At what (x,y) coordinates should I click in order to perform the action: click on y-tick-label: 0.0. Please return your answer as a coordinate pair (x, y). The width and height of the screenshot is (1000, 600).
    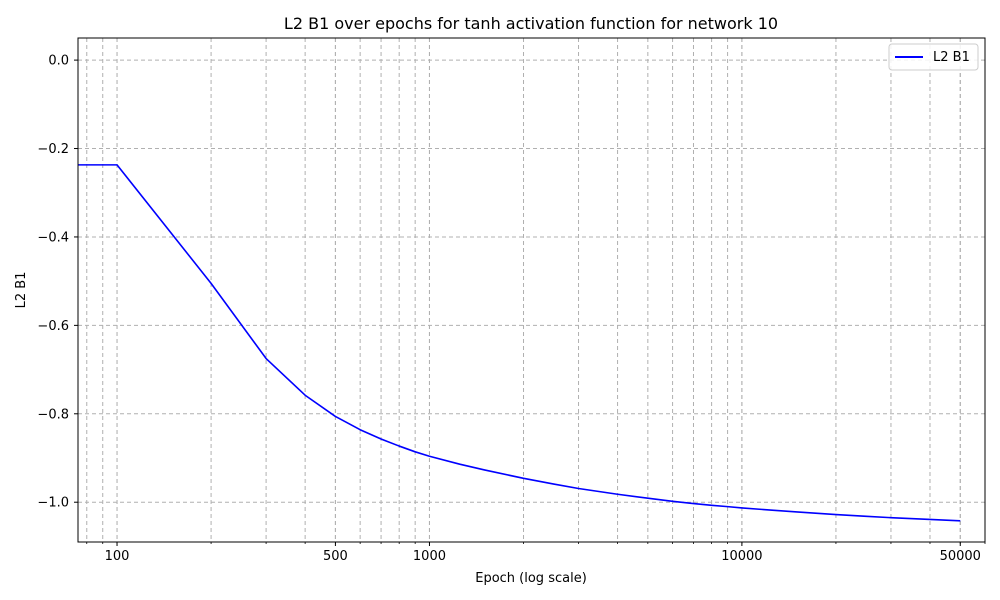
    Looking at the image, I should click on (58, 61).